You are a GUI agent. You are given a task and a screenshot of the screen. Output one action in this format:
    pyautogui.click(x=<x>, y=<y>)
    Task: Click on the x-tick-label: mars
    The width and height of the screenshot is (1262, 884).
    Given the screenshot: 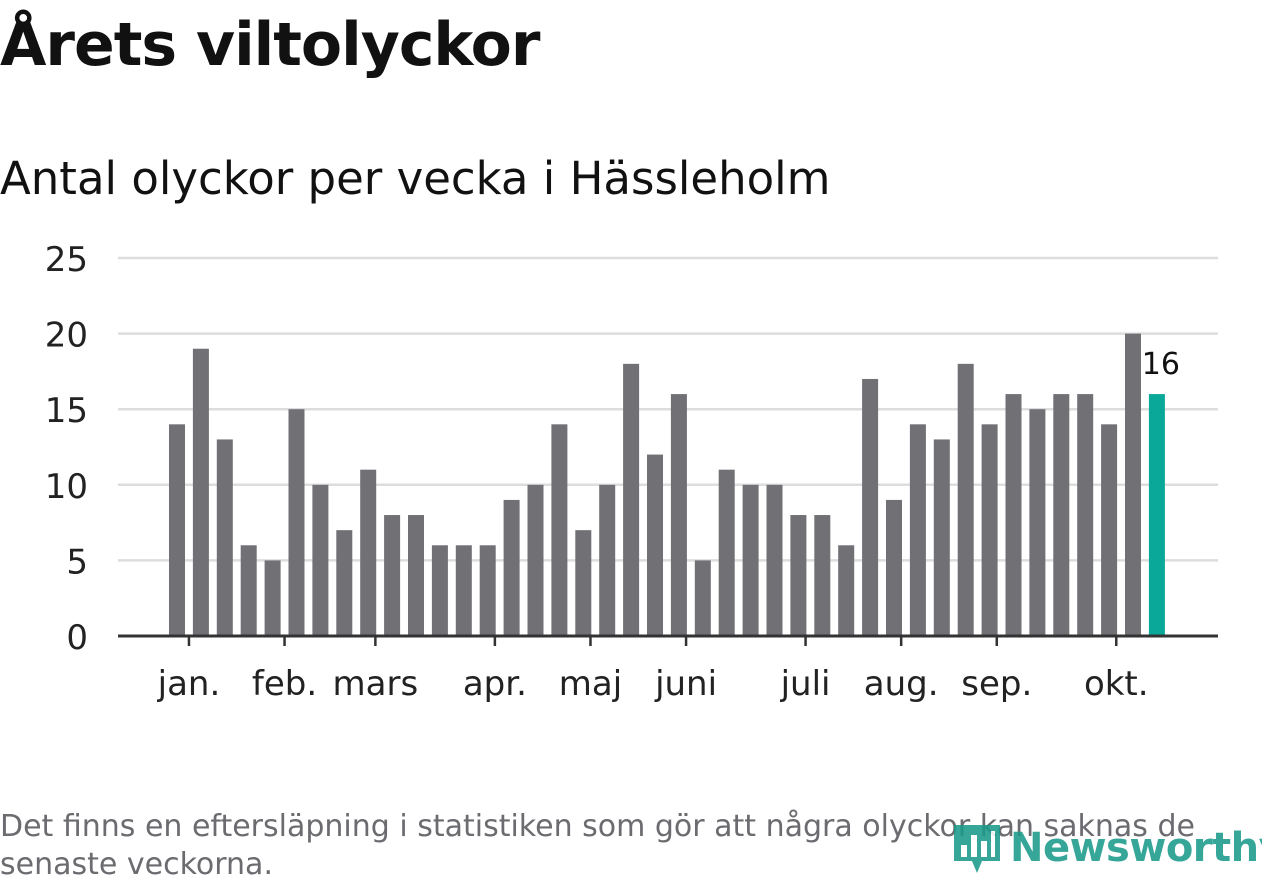 What is the action you would take?
    pyautogui.click(x=376, y=684)
    